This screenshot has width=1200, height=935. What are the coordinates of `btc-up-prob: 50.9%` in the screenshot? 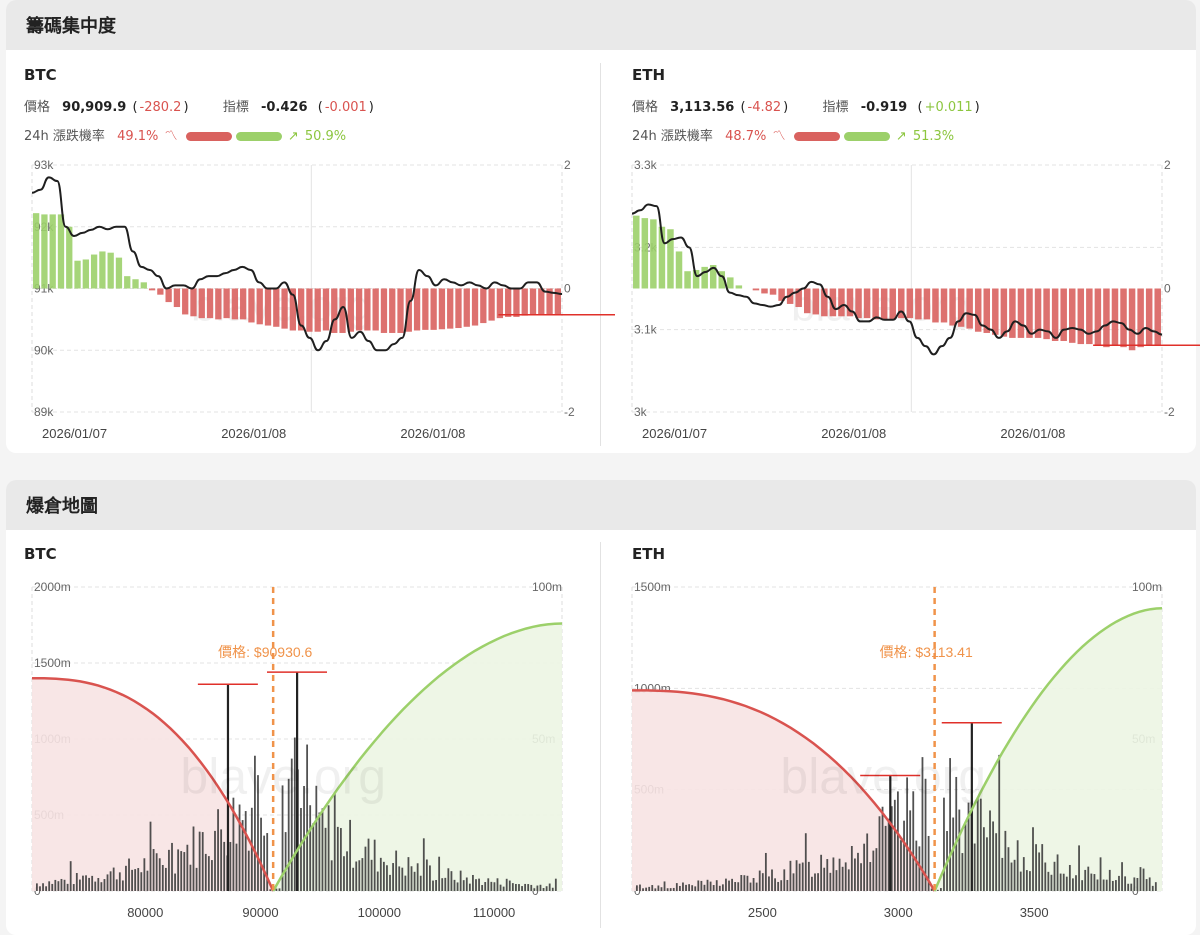 It's located at (325, 136).